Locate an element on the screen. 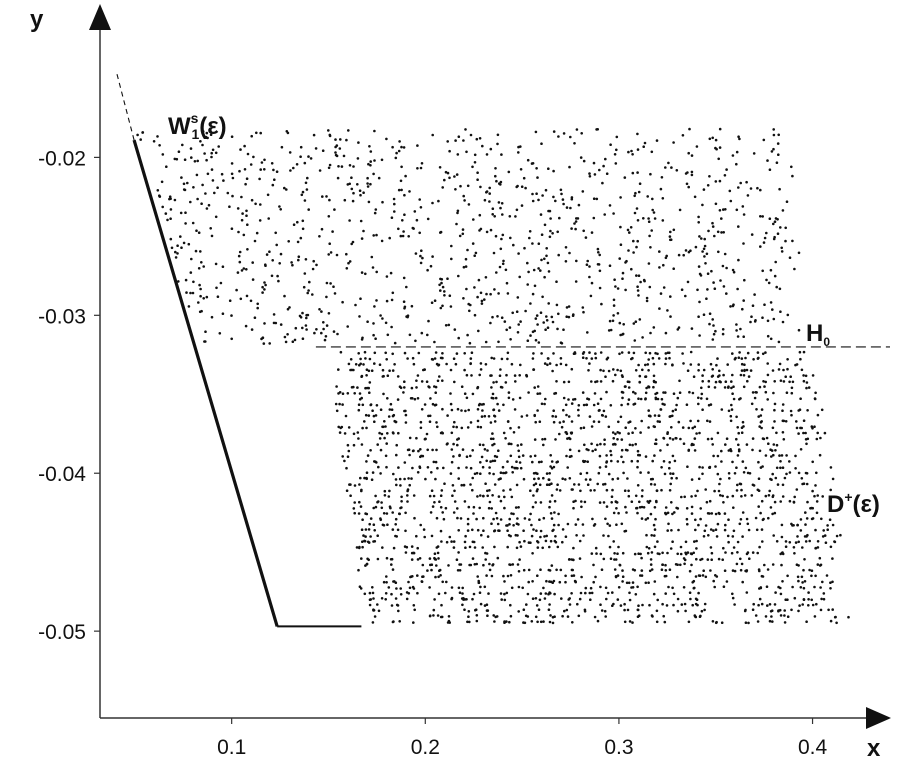 This screenshot has width=899, height=771. y-axis-label: y is located at coordinates (37, 19).